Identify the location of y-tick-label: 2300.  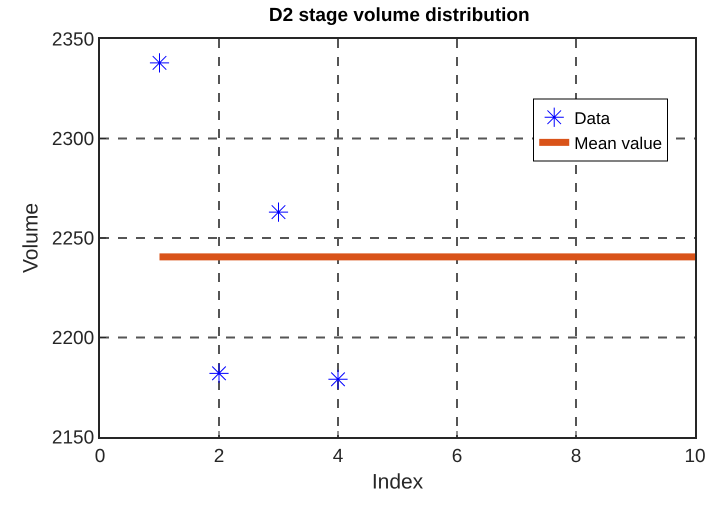
(73, 139).